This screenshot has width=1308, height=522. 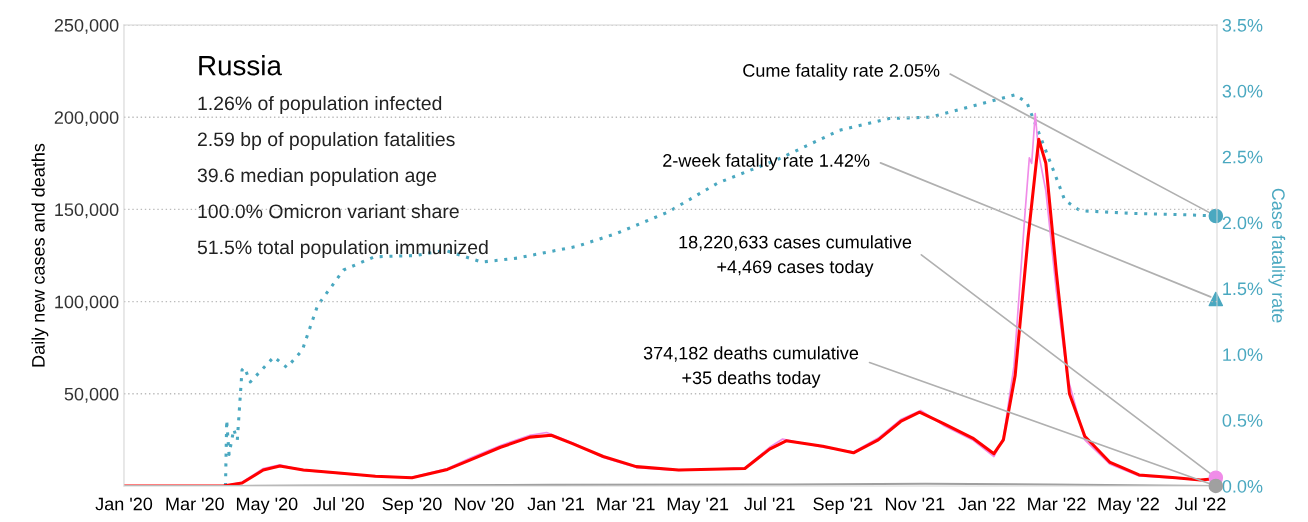 I want to click on x-tick-label: Jan '21, so click(x=555, y=504).